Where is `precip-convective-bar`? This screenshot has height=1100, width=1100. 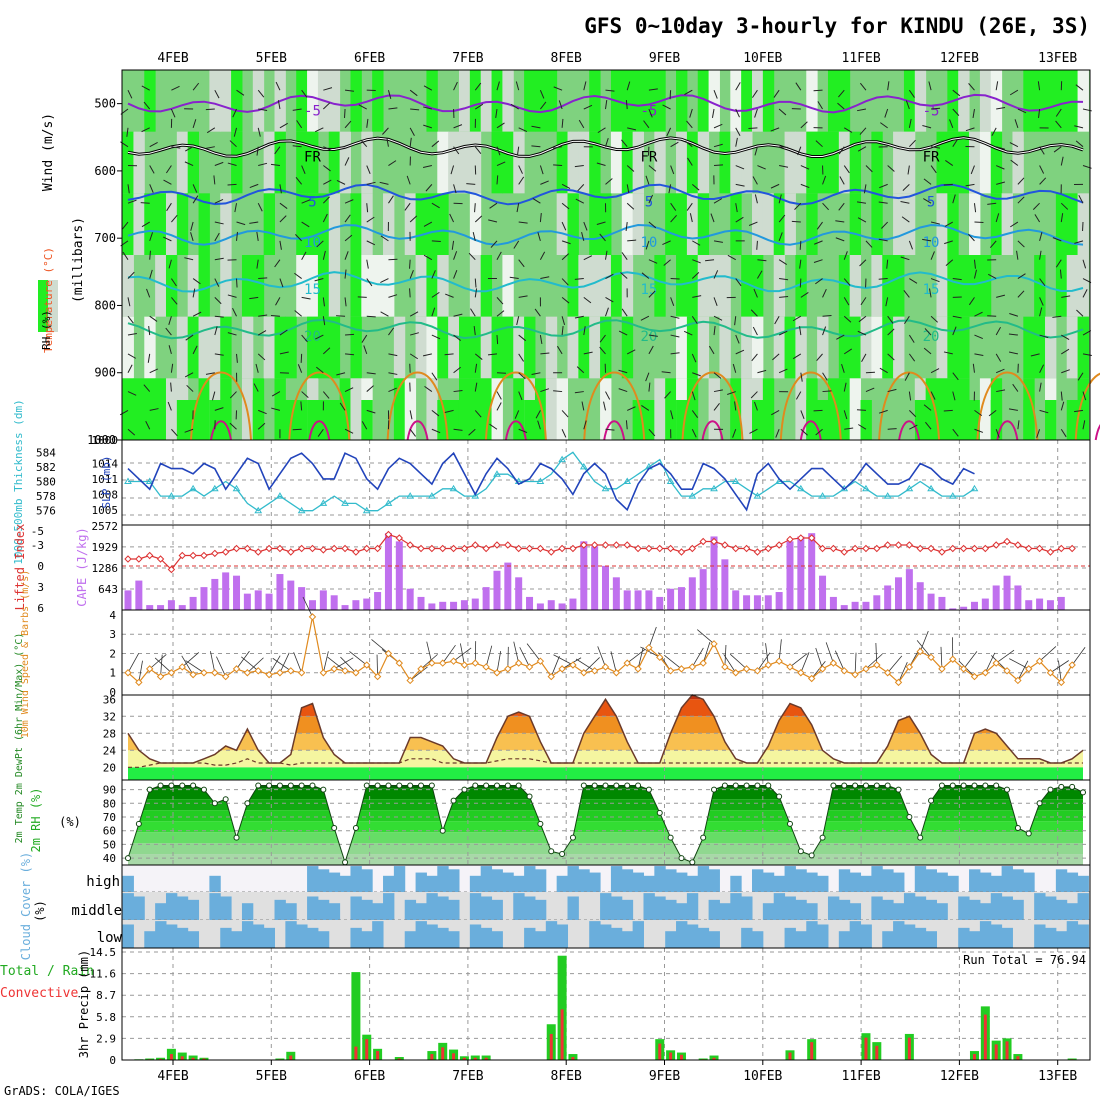
precip-convective-bar is located at coordinates (486, 1058).